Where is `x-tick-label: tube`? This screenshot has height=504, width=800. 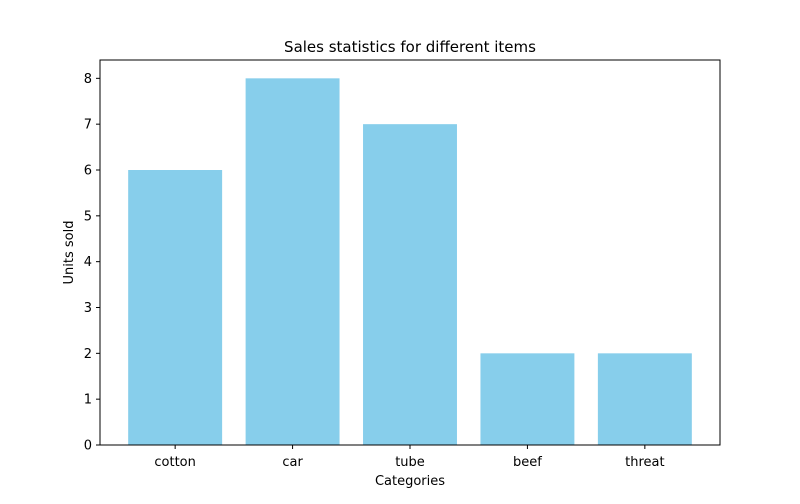
x-tick-label: tube is located at coordinates (410, 462).